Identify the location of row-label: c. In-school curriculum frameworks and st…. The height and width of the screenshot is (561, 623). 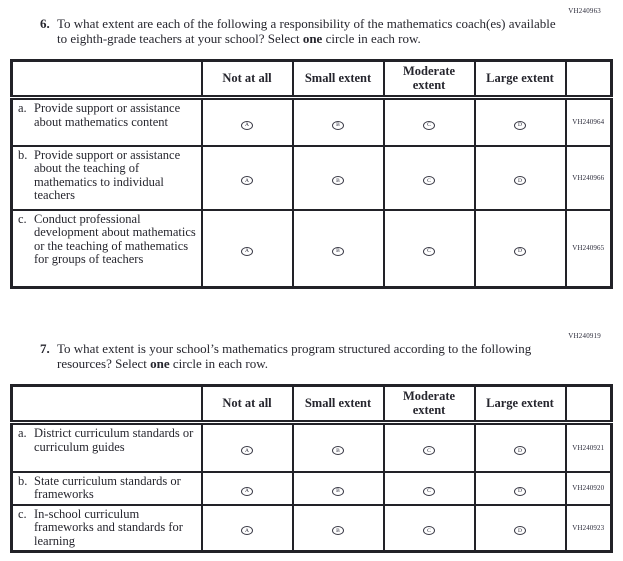
(106, 528).